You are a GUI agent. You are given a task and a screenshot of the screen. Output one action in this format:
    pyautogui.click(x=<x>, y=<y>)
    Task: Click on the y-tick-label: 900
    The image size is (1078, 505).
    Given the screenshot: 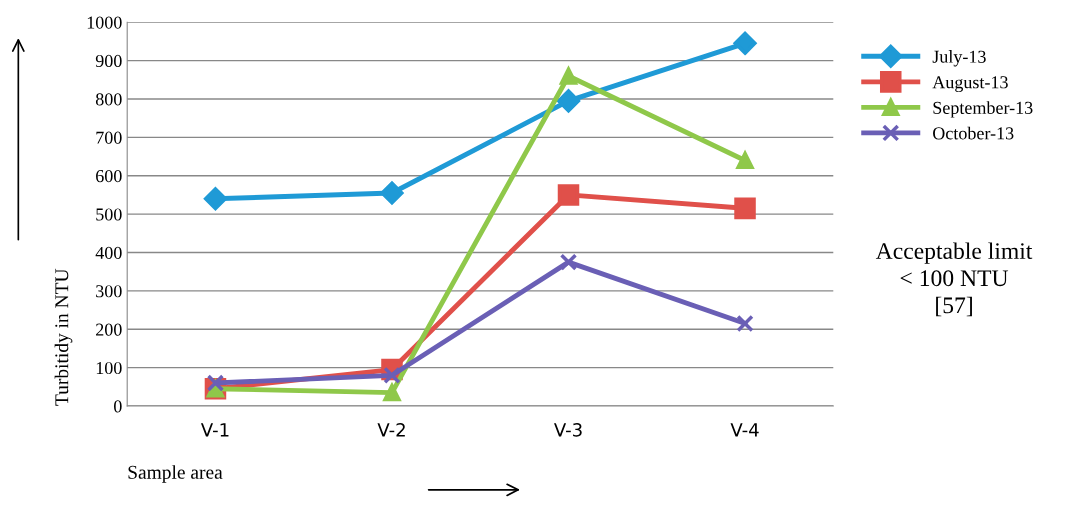 What is the action you would take?
    pyautogui.click(x=108, y=61)
    